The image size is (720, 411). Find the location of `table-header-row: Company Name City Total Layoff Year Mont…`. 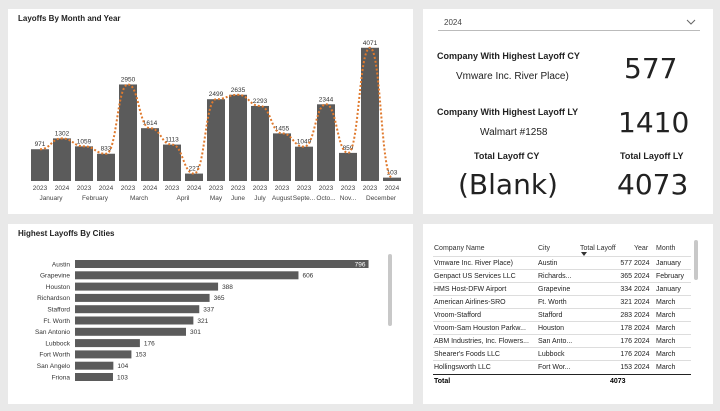

table-header-row: Company Name City Total Layoff Year Mont… is located at coordinates (562, 248).